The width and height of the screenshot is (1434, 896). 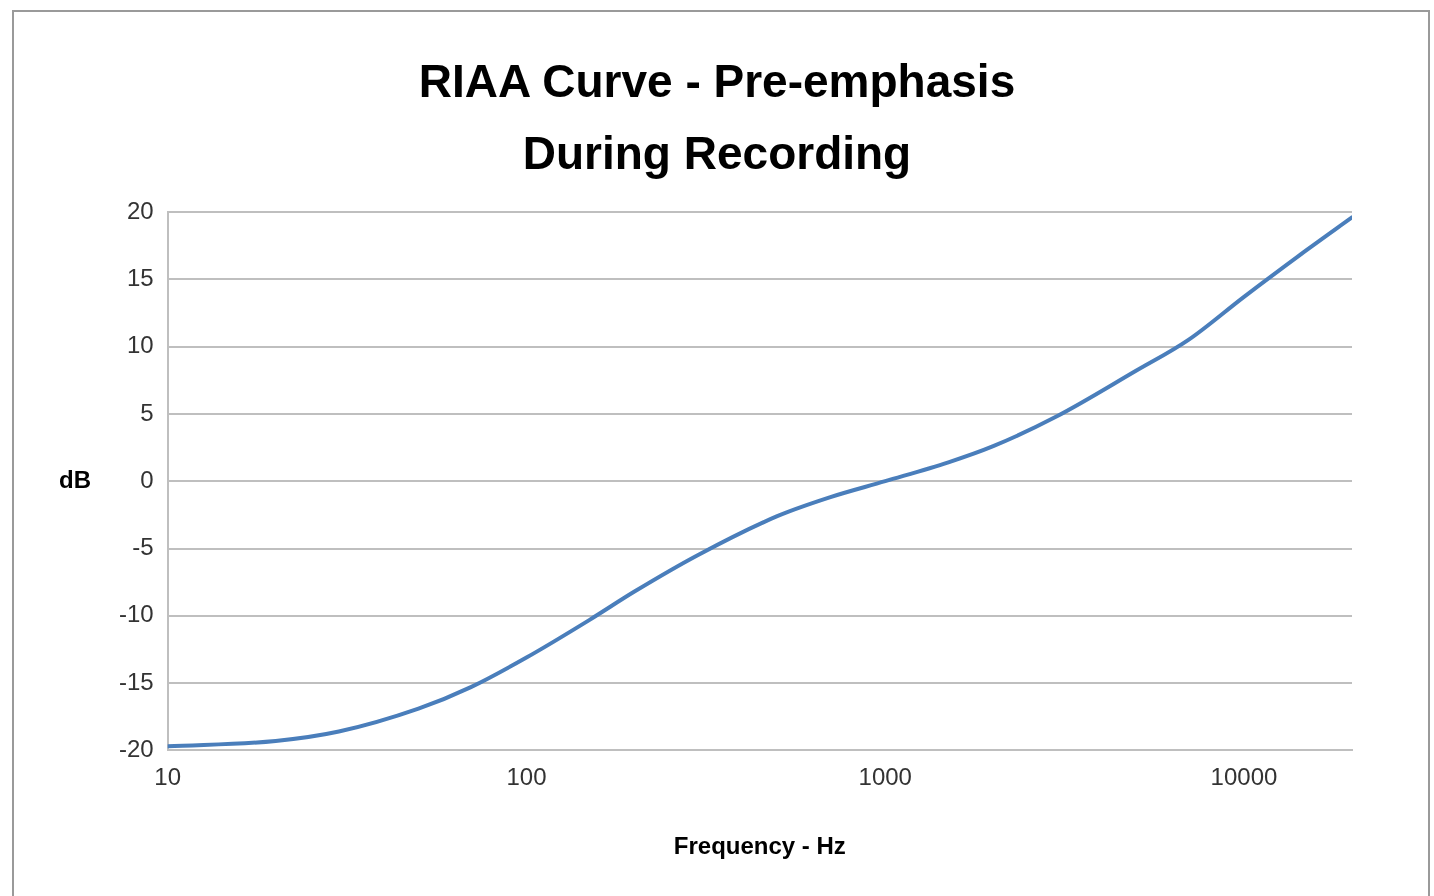 What do you see at coordinates (147, 479) in the screenshot?
I see `y-tick-label: 0` at bounding box center [147, 479].